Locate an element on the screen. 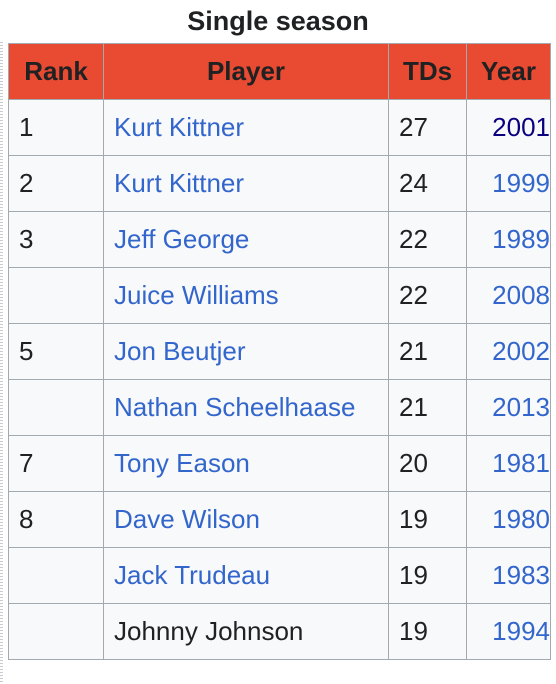 The height and width of the screenshot is (684, 556). year-link: 2001 is located at coordinates (521, 127).